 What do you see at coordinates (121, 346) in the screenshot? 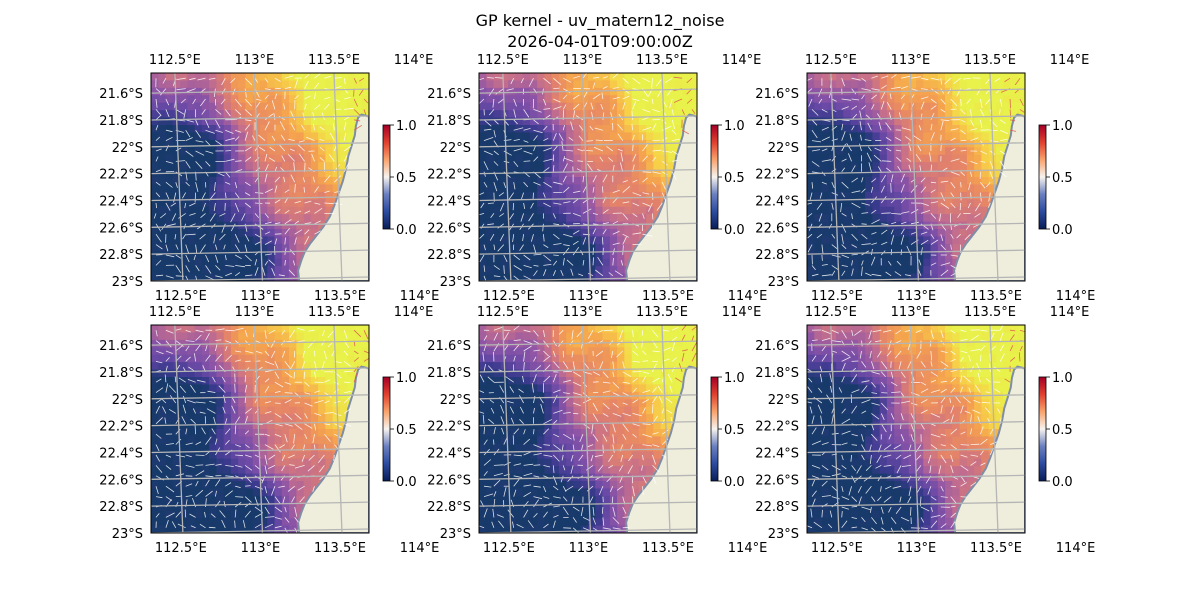
I see `lat-tick-label: 21.6°S` at bounding box center [121, 346].